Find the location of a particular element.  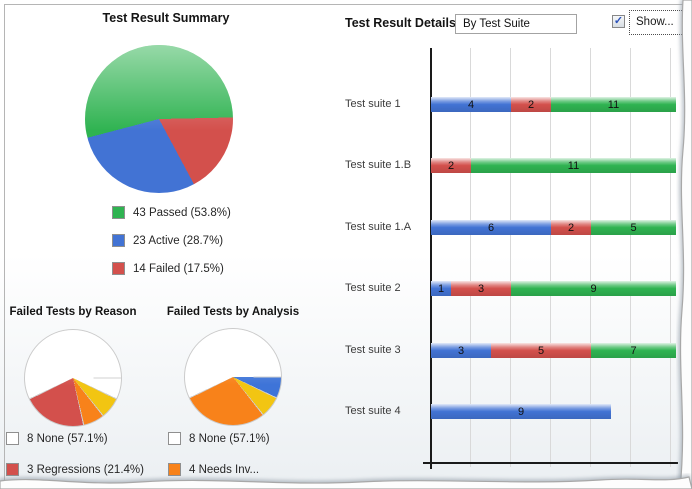

legend-label: 14 Failed (17.5%) is located at coordinates (178, 268).